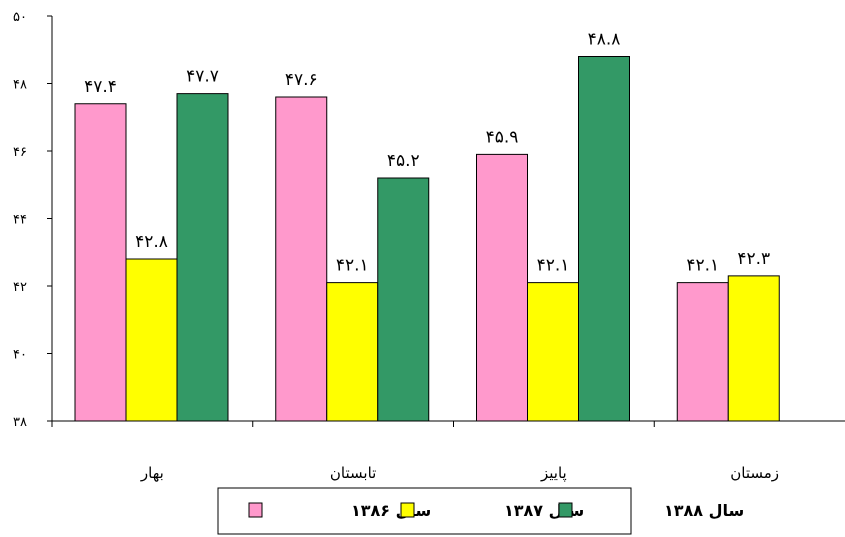  Describe the element at coordinates (403, 161) in the screenshot. I see `data-label-s2-c1: ۴۵.۲` at that location.